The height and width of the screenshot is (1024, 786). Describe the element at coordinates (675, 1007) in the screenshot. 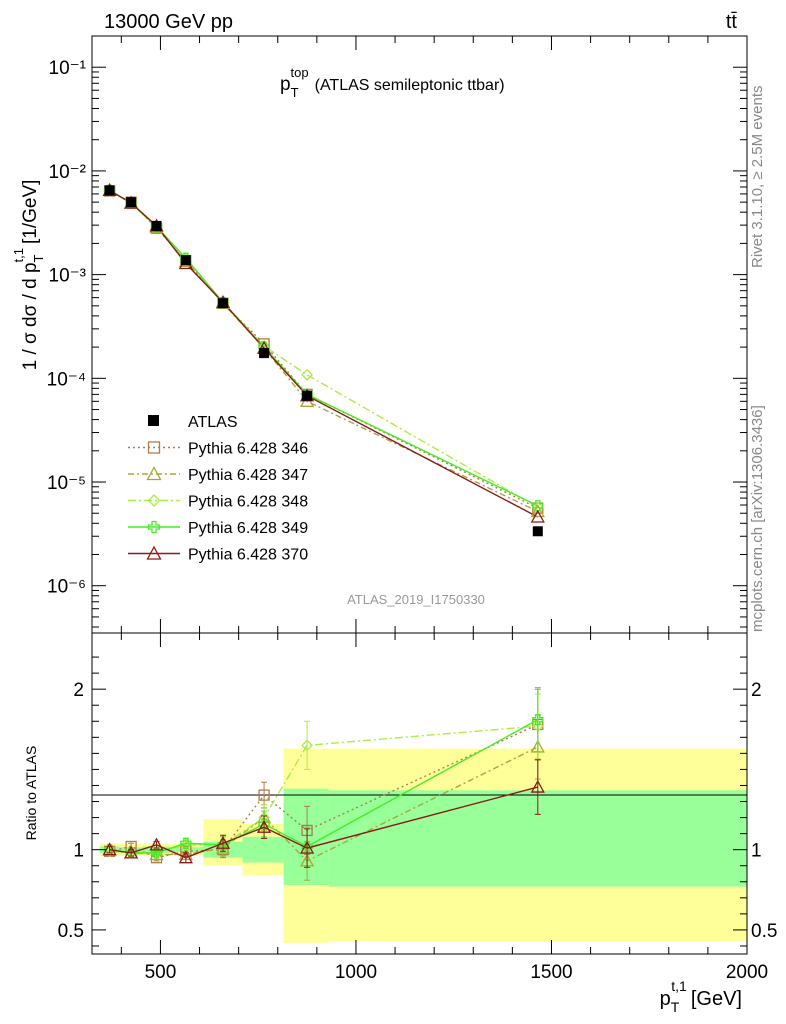

I see `xlabel-sub: T` at that location.